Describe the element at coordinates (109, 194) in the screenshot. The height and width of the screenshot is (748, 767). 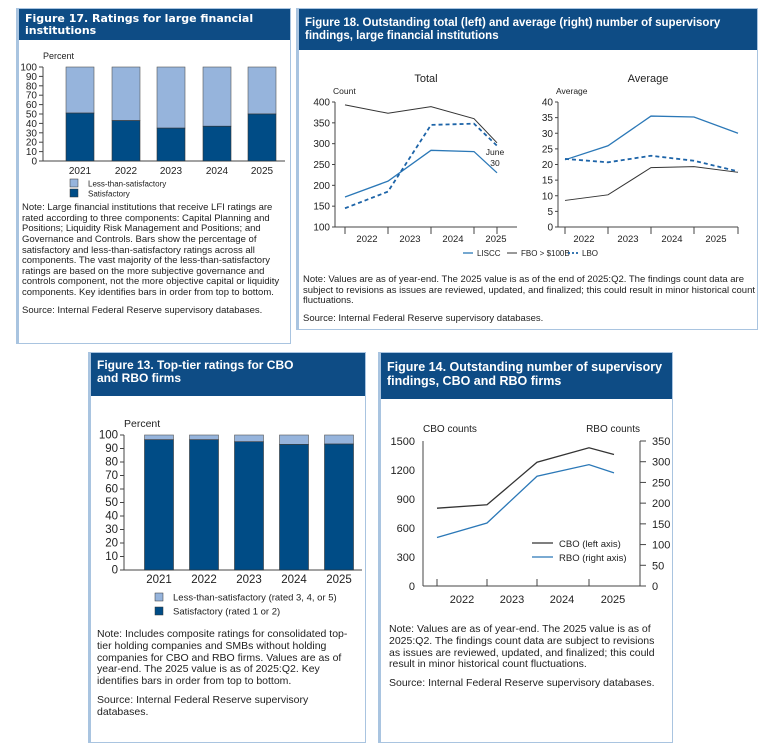
I see `legend-label: Satisfactory` at that location.